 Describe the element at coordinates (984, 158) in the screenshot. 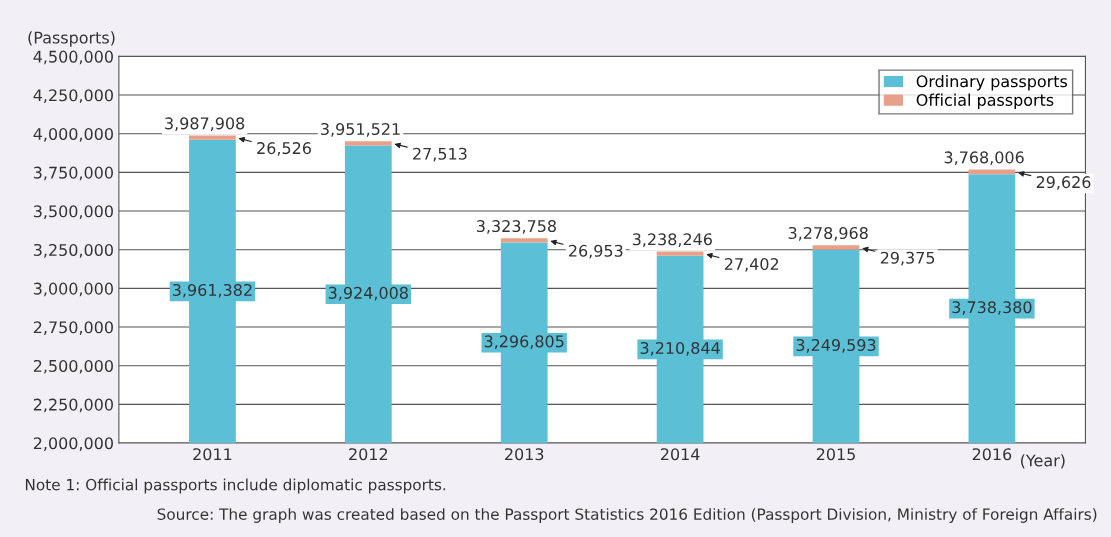

I see `total-label: 3,768,006` at that location.